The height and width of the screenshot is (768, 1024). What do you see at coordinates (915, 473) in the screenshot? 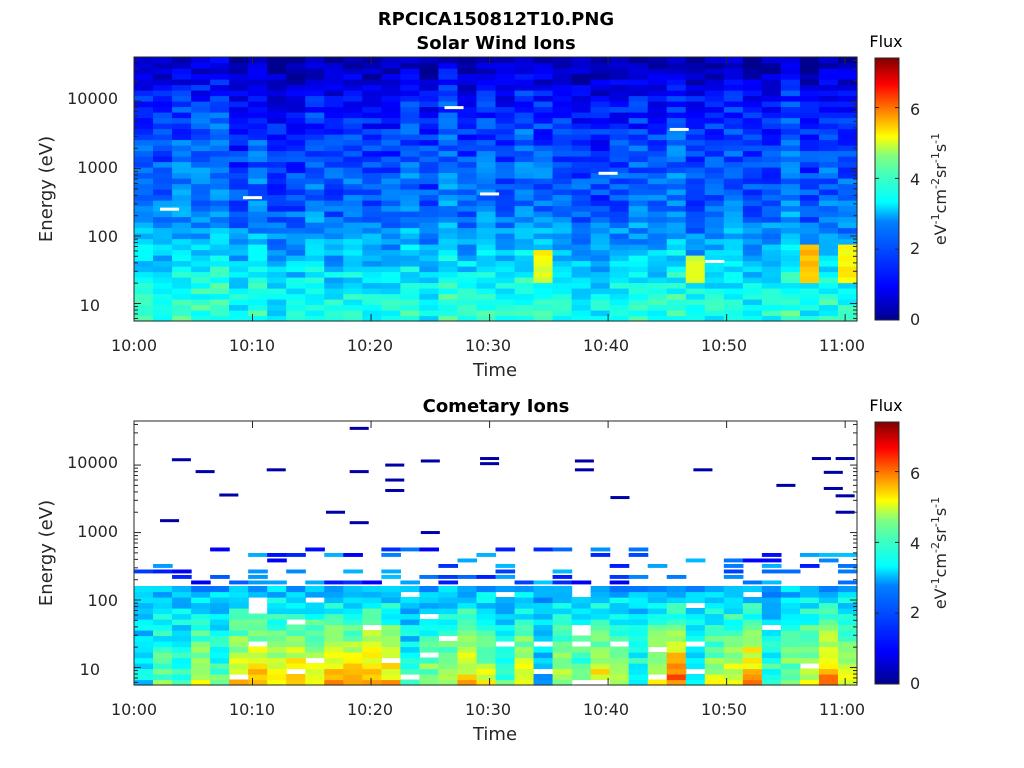
I see `colorbar-tick-label: 6` at bounding box center [915, 473].